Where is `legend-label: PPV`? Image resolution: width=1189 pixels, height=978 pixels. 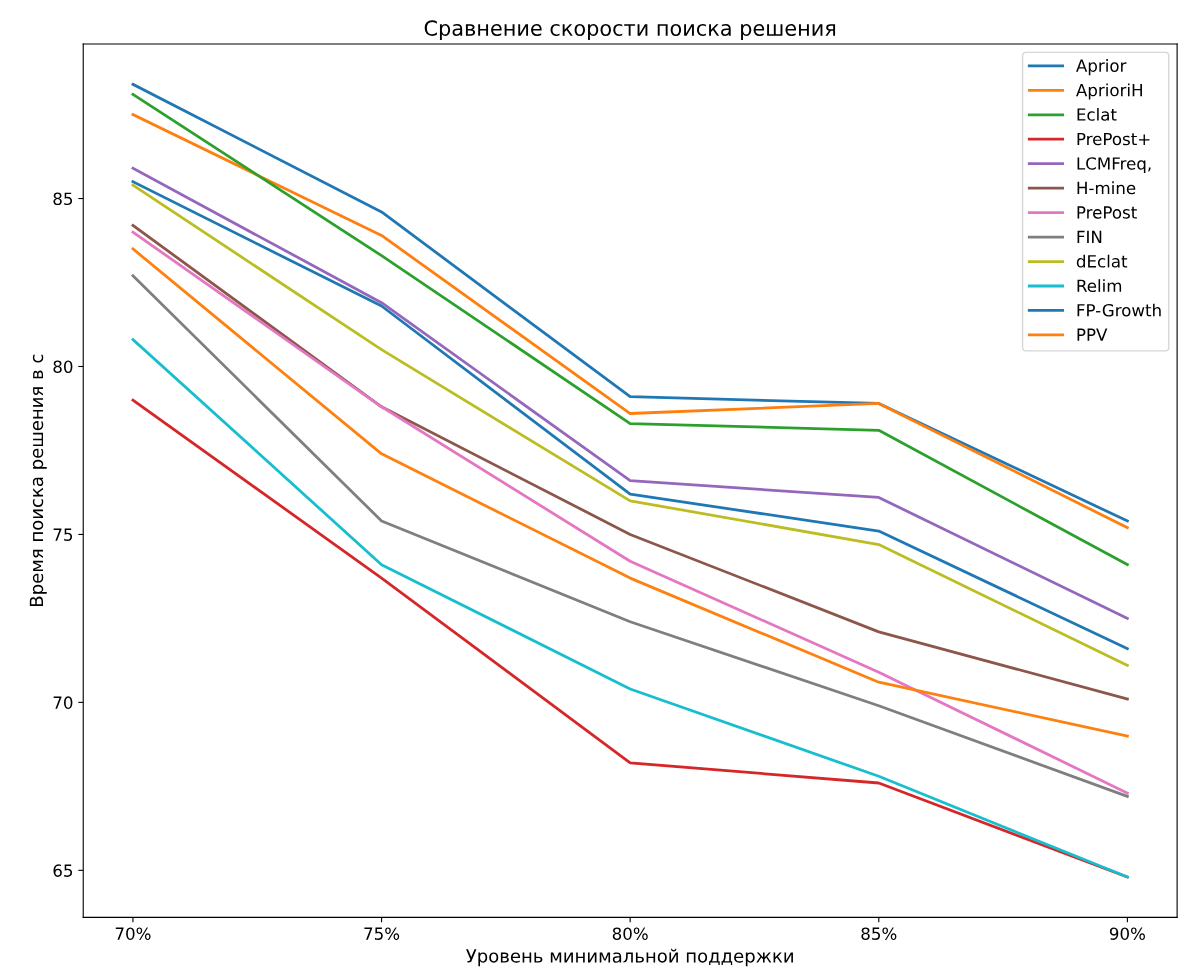
legend-label: PPV is located at coordinates (1092, 334).